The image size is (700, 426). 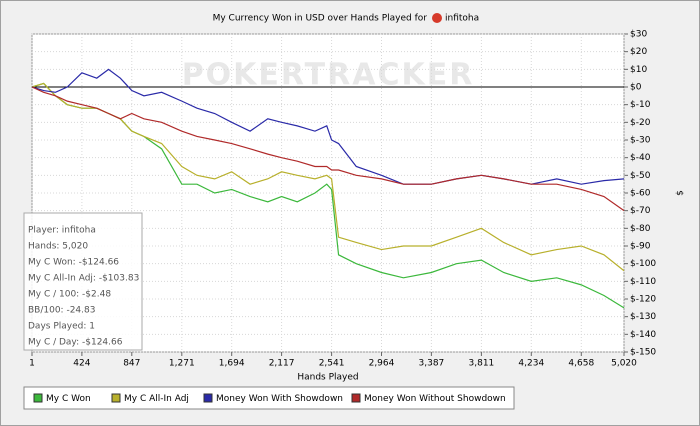 I want to click on y-tick-label: $-130, so click(x=643, y=317).